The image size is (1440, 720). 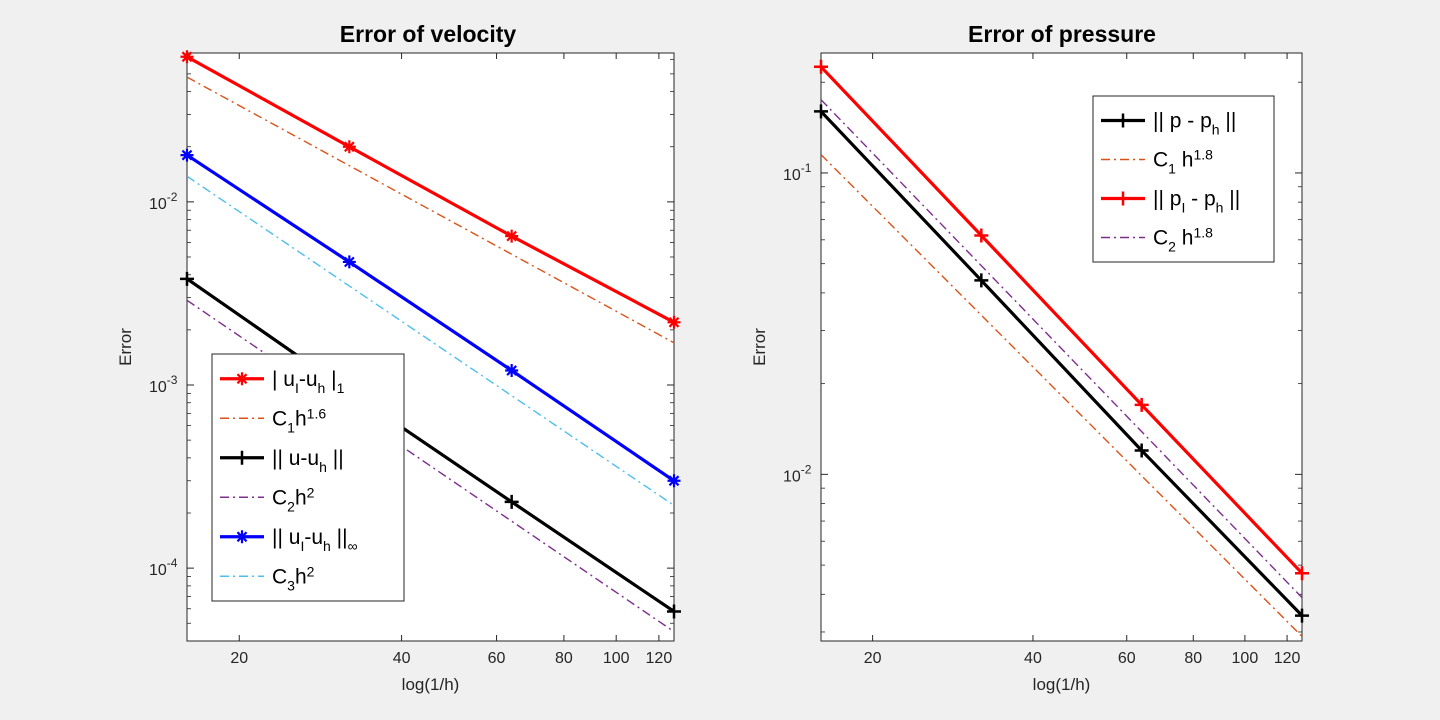 I want to click on legend-text: || p, so click(x=1167, y=199).